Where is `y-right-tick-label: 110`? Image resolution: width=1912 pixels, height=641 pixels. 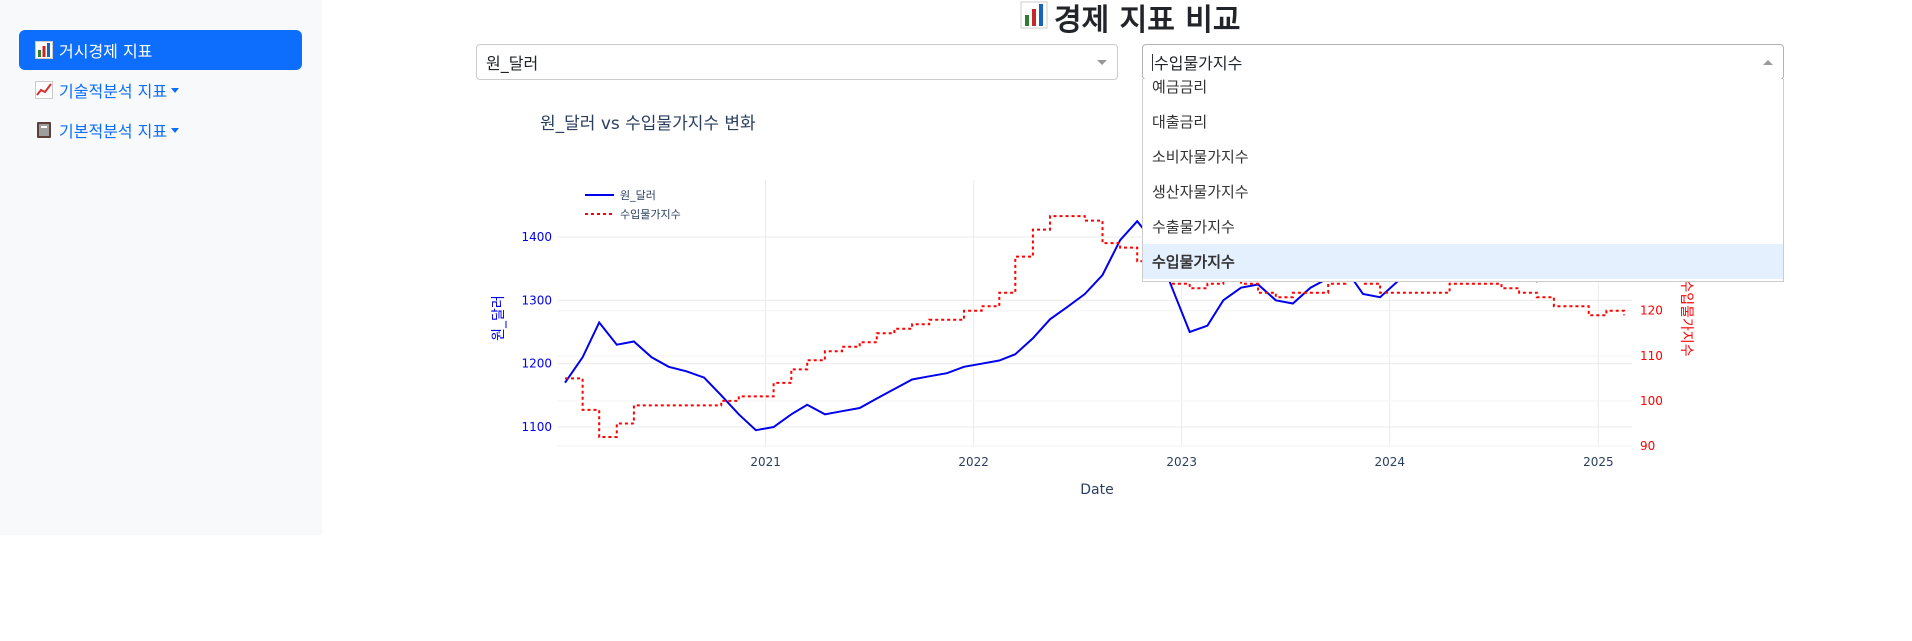 y-right-tick-label: 110 is located at coordinates (1651, 356).